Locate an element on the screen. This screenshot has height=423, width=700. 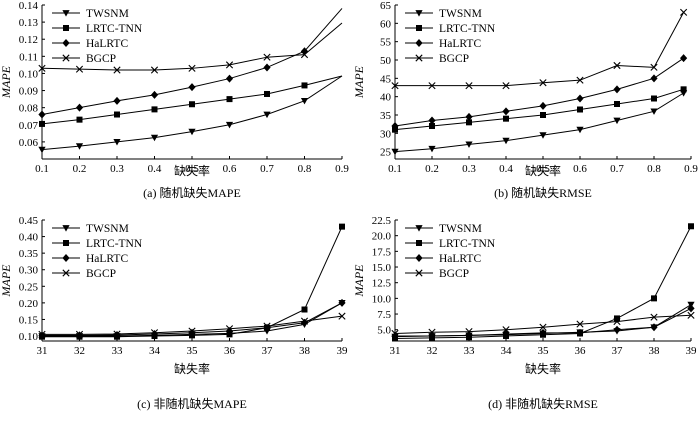
x-tick-label: 0.2 is located at coordinates (432, 169).